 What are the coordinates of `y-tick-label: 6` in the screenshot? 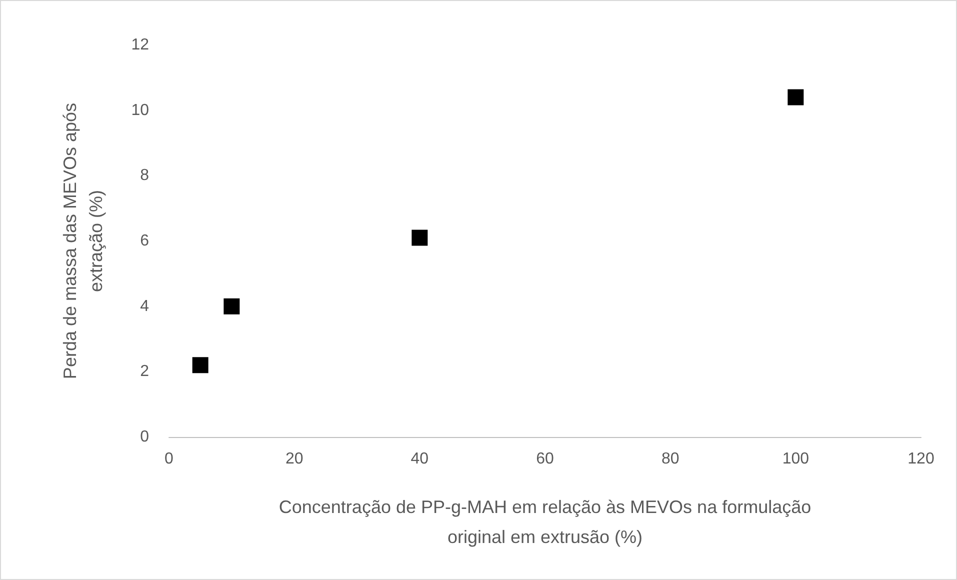 It's located at (145, 241).